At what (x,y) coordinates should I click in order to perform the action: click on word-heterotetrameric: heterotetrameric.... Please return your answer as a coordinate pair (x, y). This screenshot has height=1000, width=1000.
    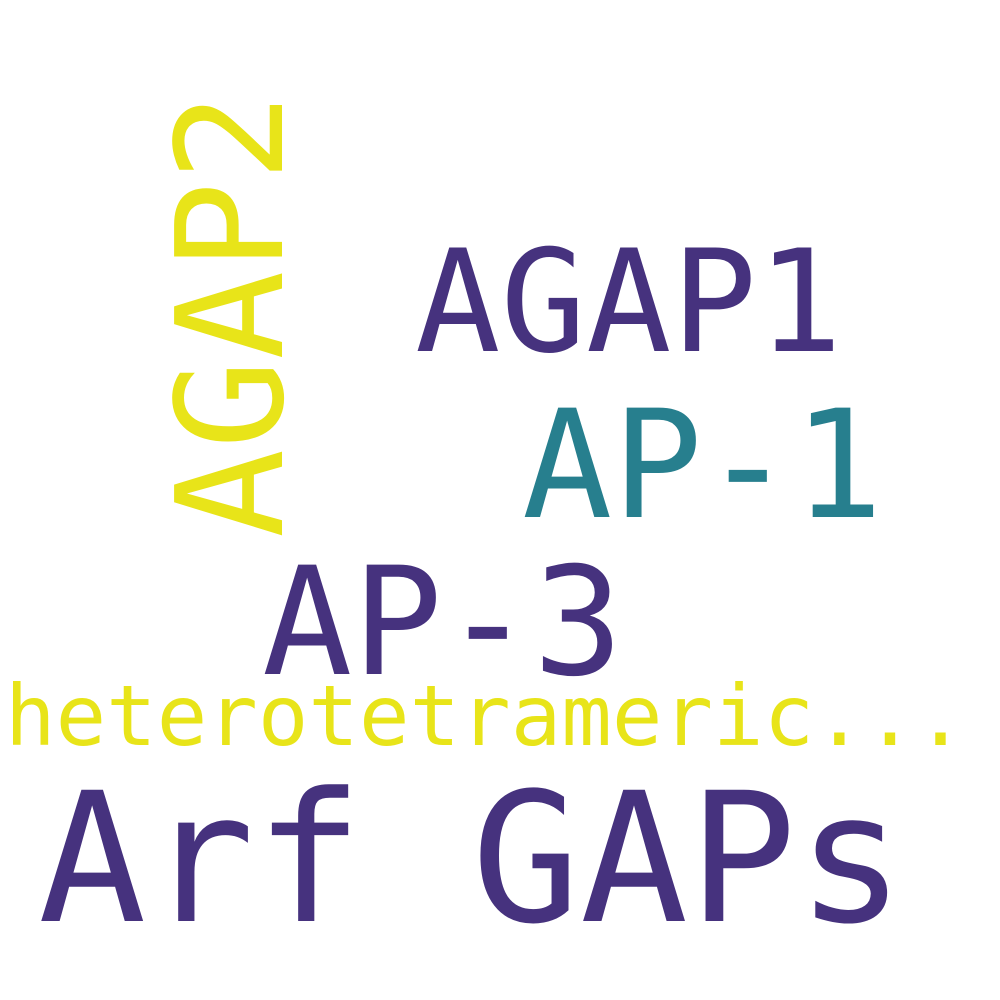
    Looking at the image, I should click on (485, 716).